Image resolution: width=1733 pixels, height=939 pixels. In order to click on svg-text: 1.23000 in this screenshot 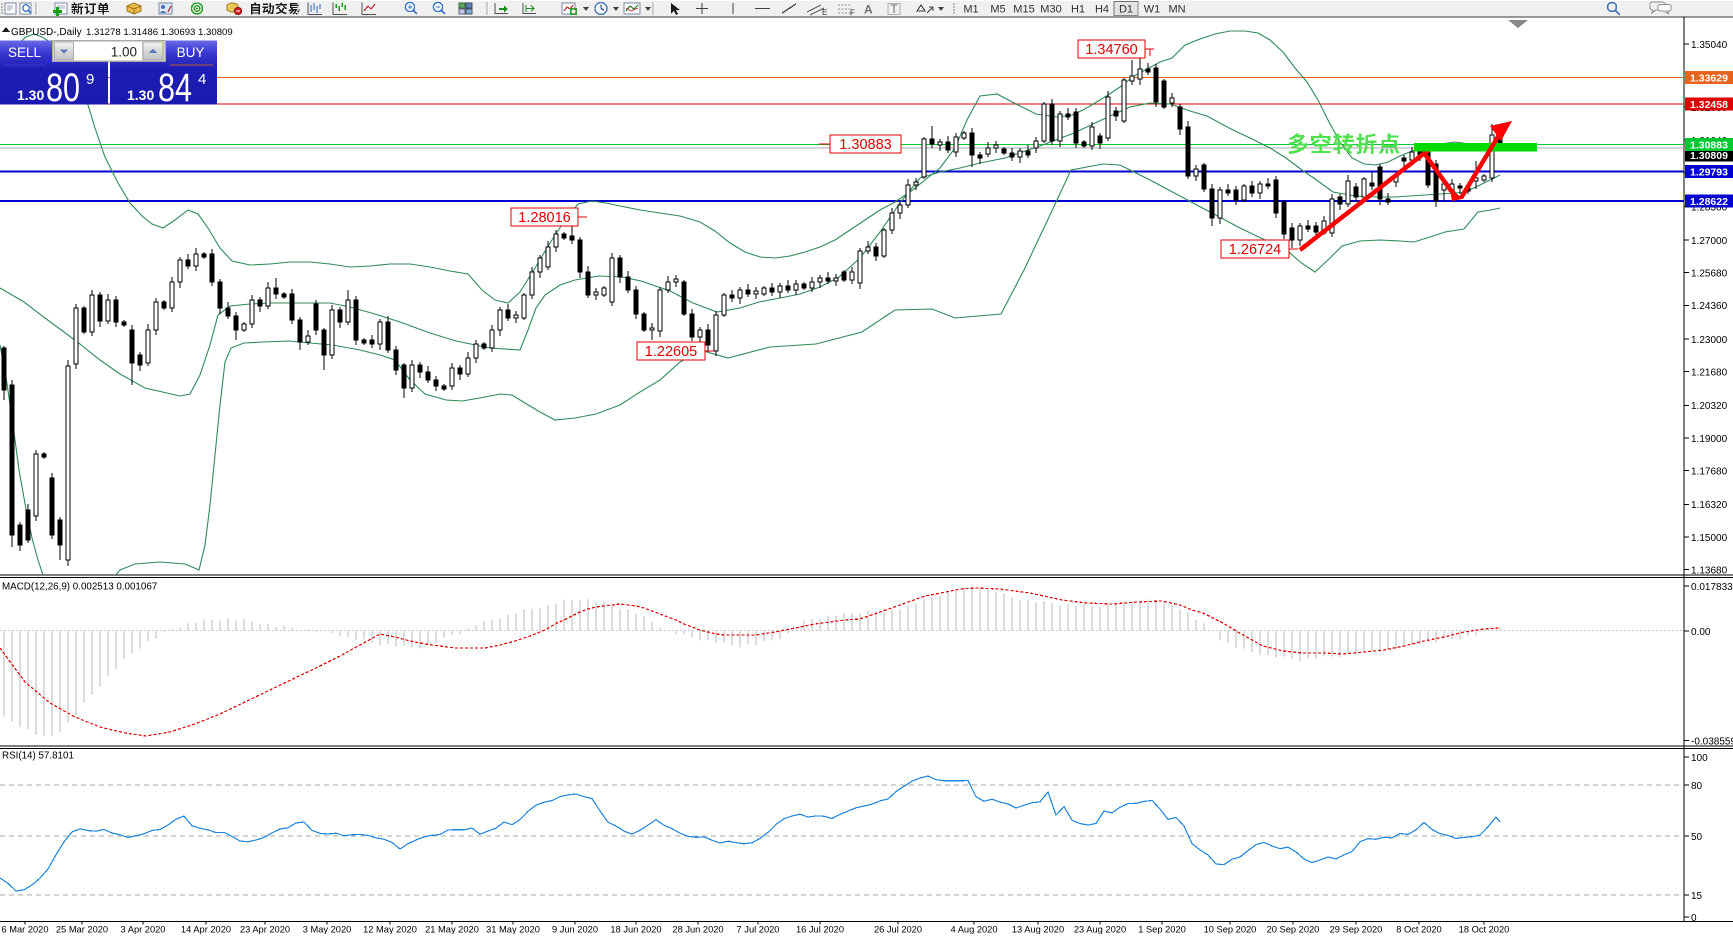, I will do `click(1709, 340)`.